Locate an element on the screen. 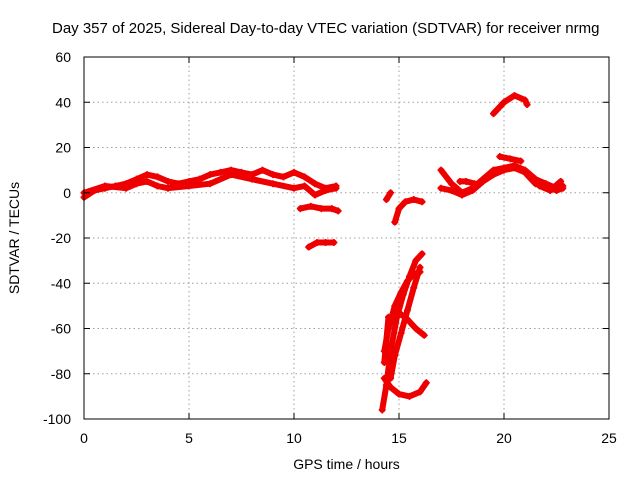 The width and height of the screenshot is (640, 480). x-tick-label: 20 is located at coordinates (504, 438).